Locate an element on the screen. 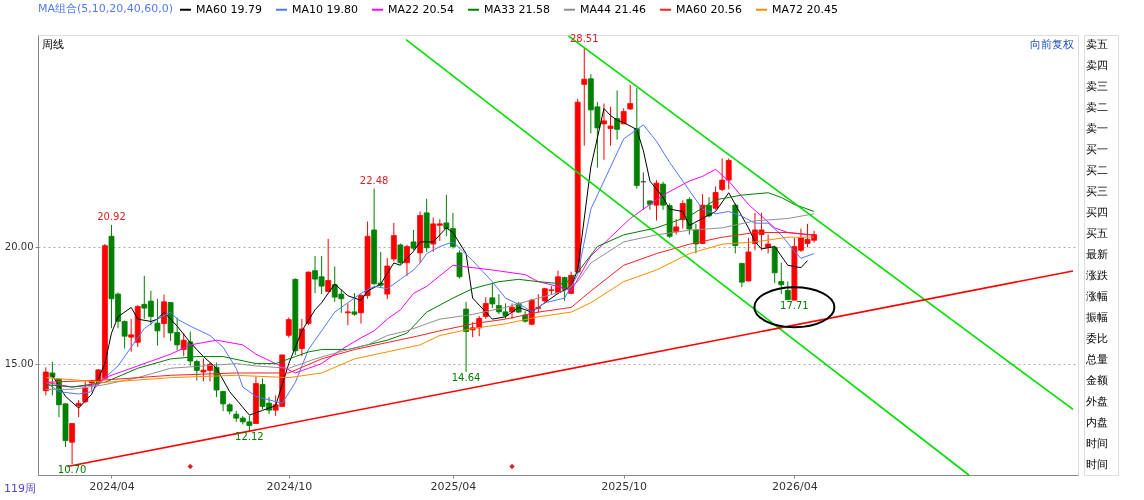 This screenshot has height=500, width=1144. annotation: 22.48 is located at coordinates (374, 180).